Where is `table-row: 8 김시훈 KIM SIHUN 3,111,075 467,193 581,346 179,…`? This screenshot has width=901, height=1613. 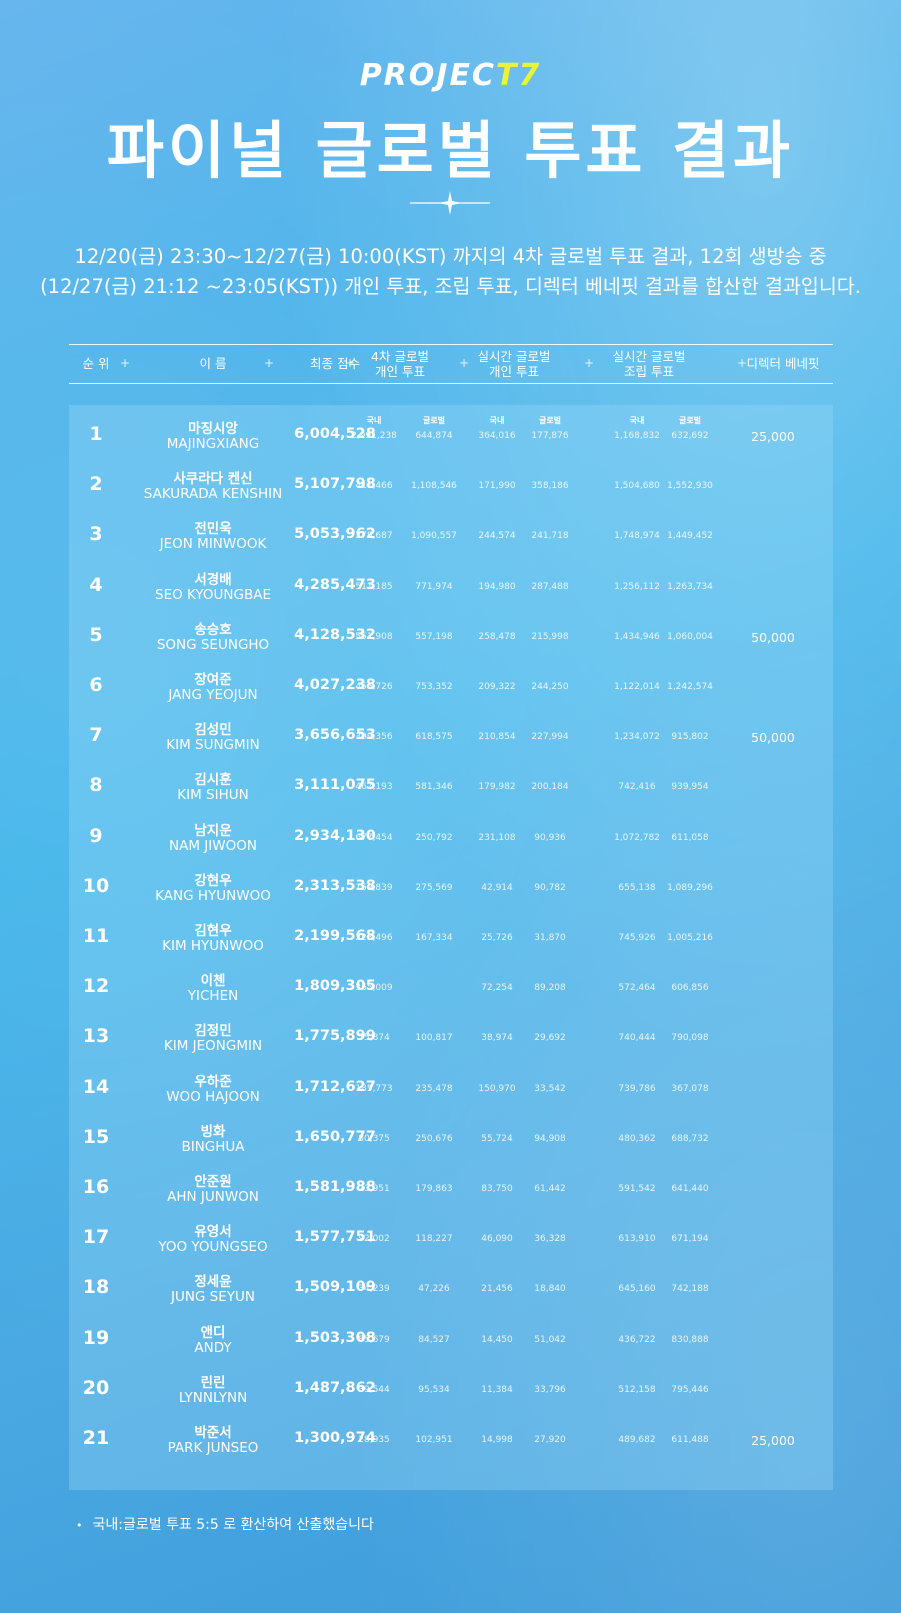
table-row: 8 김시훈 KIM SIHUN 3,111,075 467,193 581,346 179,… is located at coordinates (451, 789).